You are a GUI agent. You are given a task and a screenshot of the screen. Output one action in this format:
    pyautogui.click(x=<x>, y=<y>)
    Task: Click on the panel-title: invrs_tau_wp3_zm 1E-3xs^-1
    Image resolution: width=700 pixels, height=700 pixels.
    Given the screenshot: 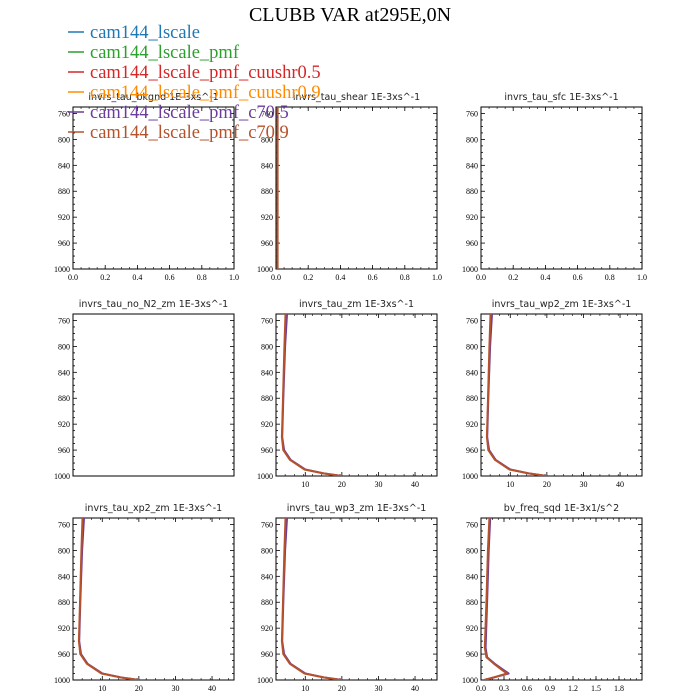 What is the action you would take?
    pyautogui.click(x=357, y=508)
    